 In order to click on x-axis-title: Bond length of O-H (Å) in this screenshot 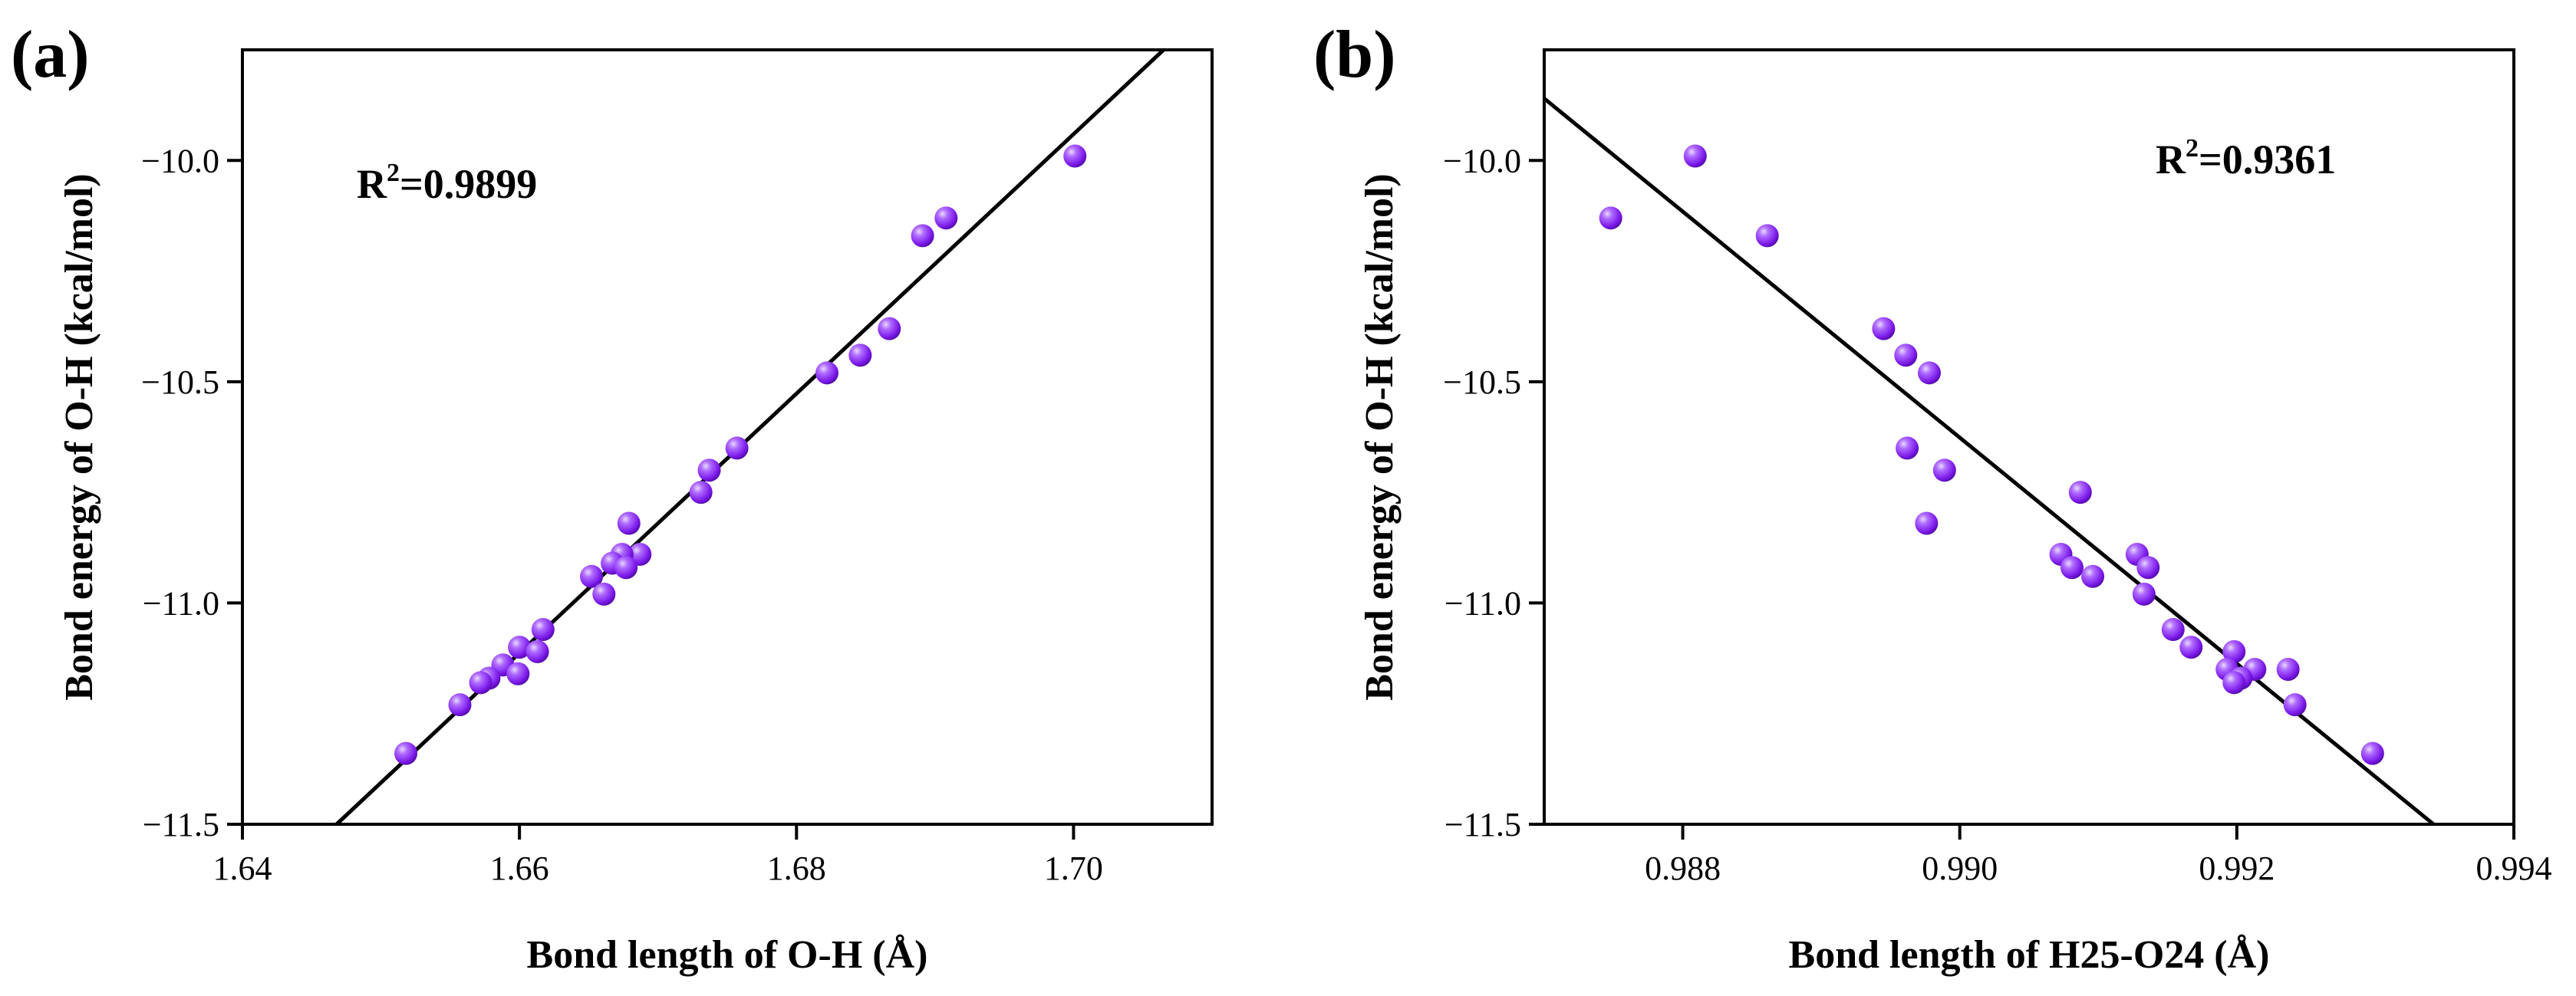, I will do `click(727, 955)`.